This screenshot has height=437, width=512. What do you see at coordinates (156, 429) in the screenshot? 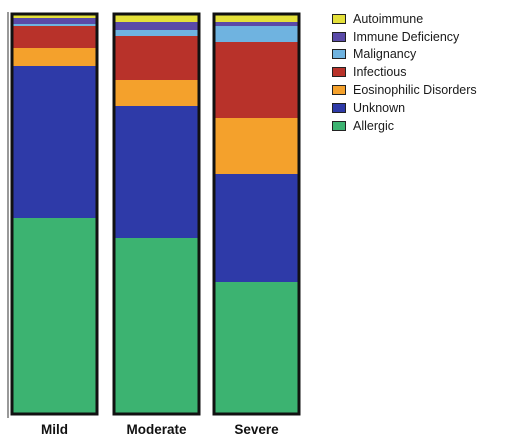
I see `x-tick-label-moderate: Moderate` at bounding box center [156, 429].